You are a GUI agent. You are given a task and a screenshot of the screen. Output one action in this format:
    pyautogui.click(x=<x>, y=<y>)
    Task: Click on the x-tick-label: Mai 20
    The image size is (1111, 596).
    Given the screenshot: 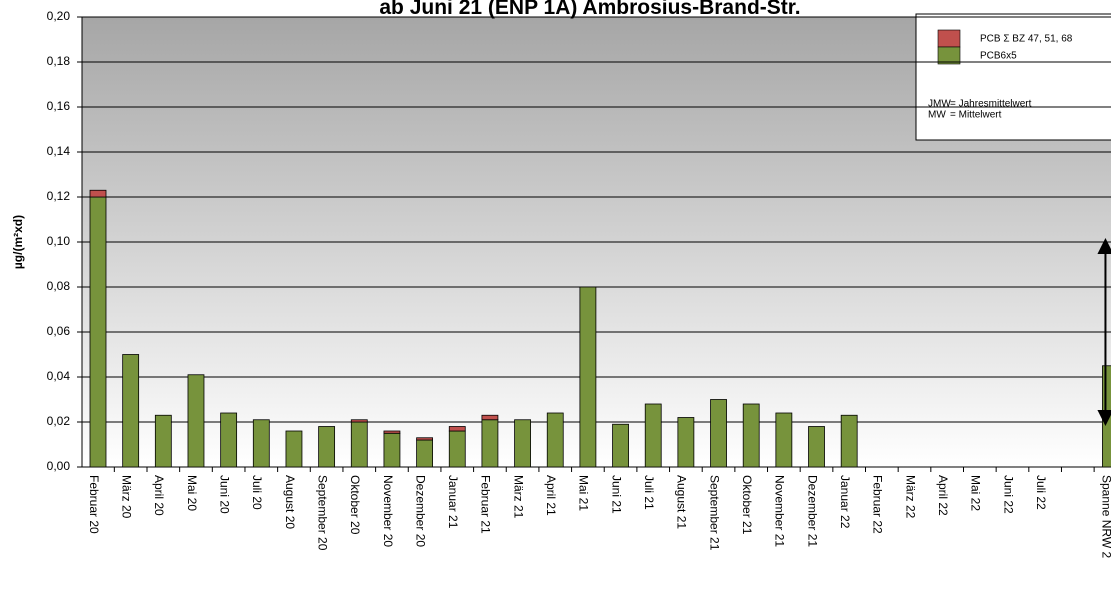 What is the action you would take?
    pyautogui.click(x=192, y=493)
    